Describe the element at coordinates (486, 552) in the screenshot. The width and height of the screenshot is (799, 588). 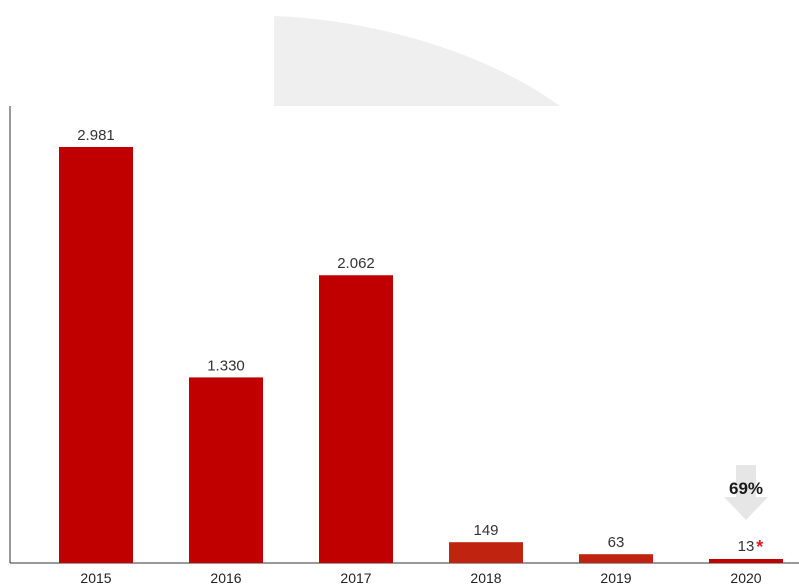
I see `bar-2018` at that location.